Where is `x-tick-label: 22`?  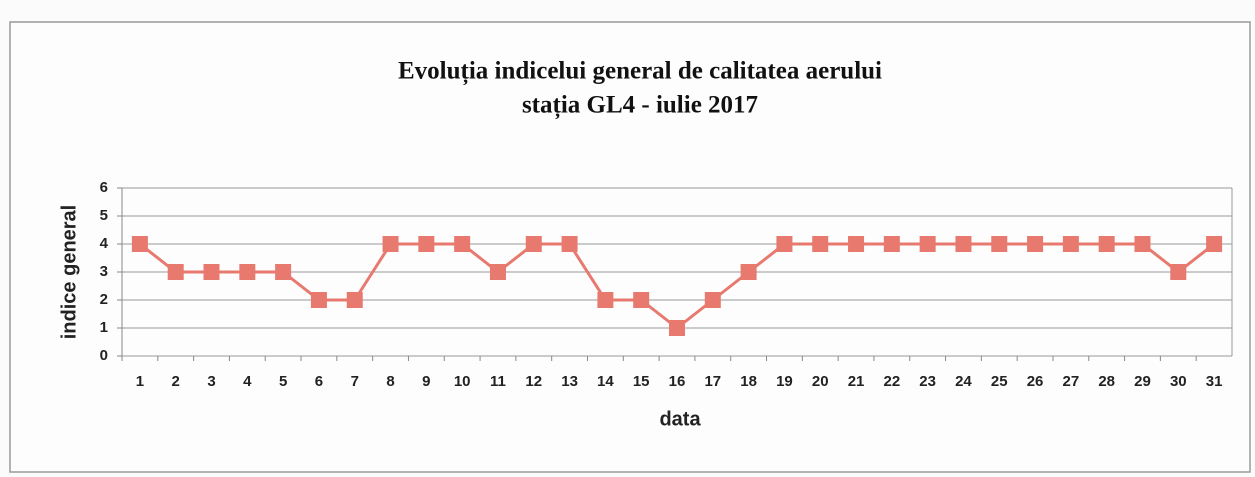
x-tick-label: 22 is located at coordinates (891, 381).